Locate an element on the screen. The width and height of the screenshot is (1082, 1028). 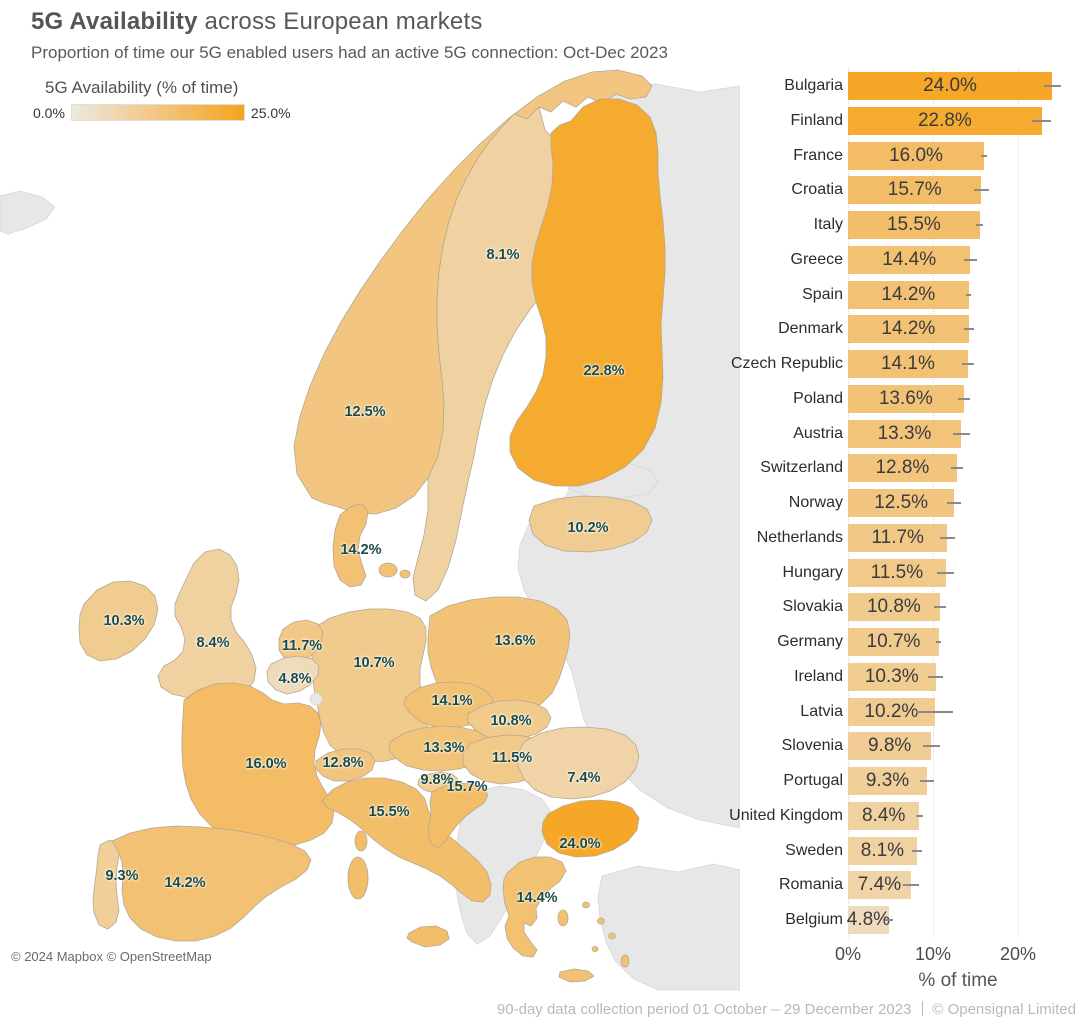
map-country-belgium is located at coordinates (293, 675).